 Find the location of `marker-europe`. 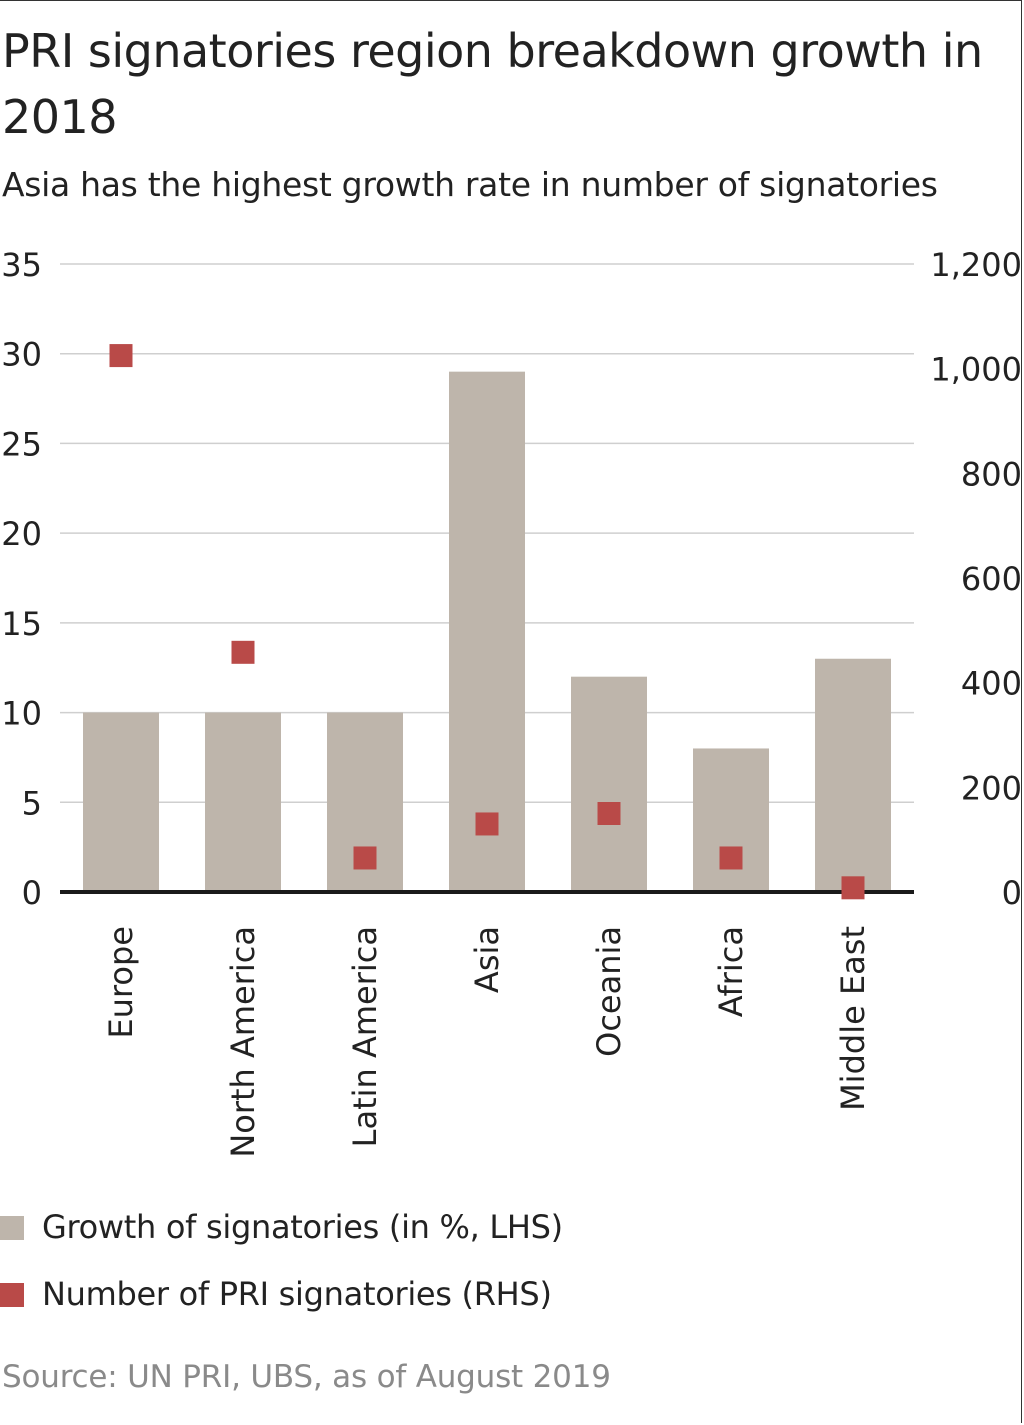

marker-europe is located at coordinates (121, 356).